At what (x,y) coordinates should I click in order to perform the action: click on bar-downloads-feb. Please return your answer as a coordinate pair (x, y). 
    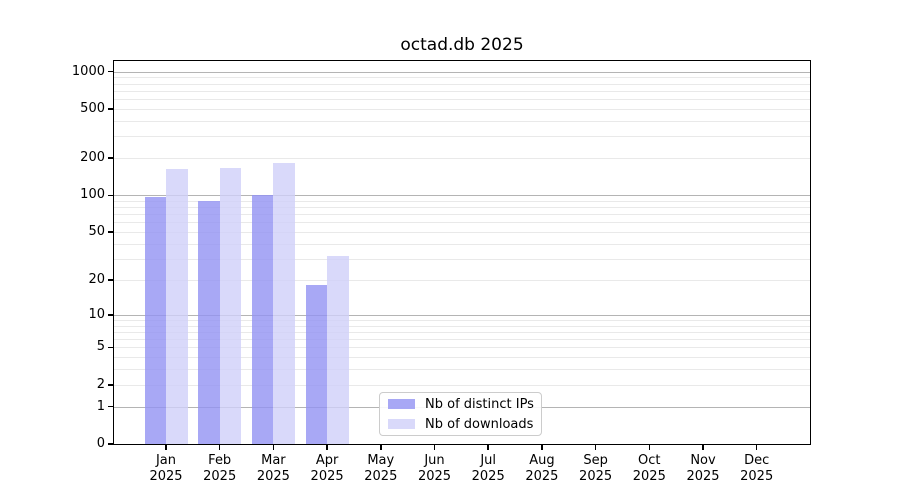
    Looking at the image, I should click on (230, 305).